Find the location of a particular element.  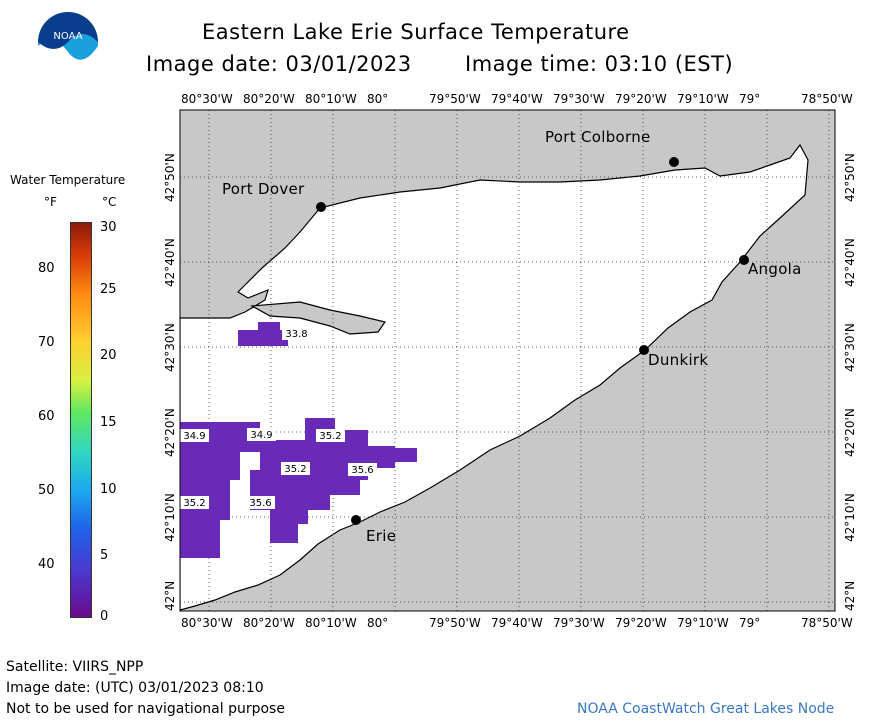

logo-text: NOAA is located at coordinates (67, 36).